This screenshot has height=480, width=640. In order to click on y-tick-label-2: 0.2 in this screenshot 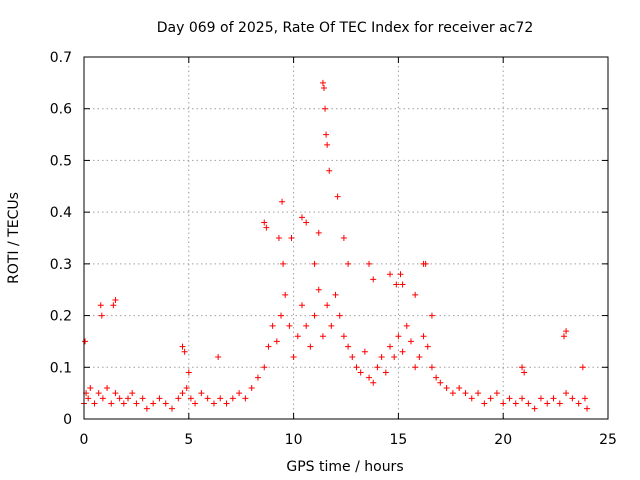, I will do `click(61, 317)`.